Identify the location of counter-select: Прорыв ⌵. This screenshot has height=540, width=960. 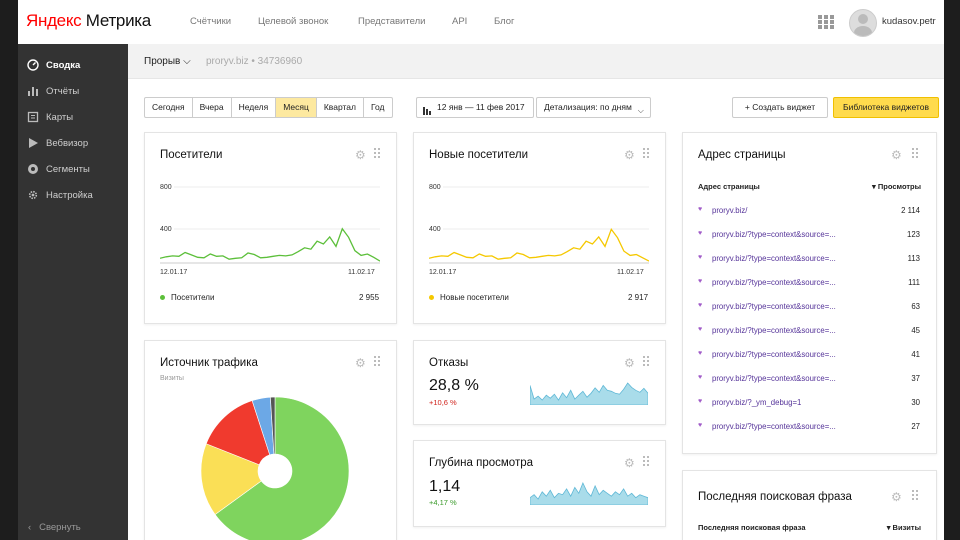
(167, 61).